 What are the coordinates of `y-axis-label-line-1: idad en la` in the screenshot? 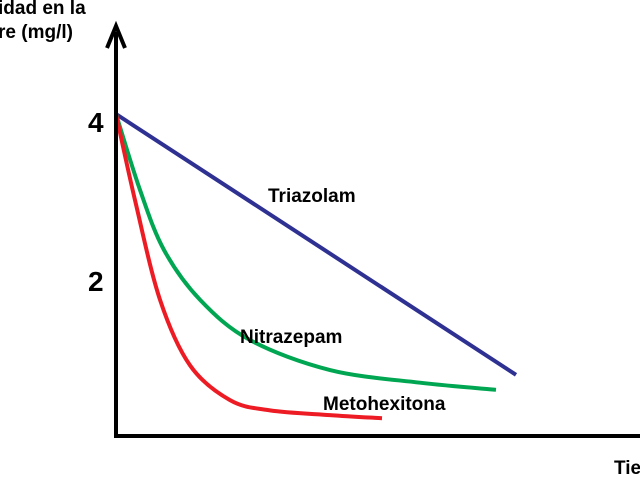 It's located at (43, 9).